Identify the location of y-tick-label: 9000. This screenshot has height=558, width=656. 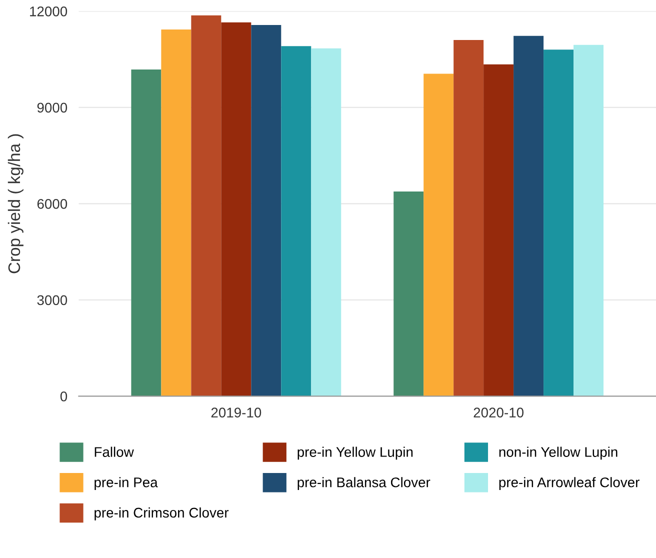
(52, 107).